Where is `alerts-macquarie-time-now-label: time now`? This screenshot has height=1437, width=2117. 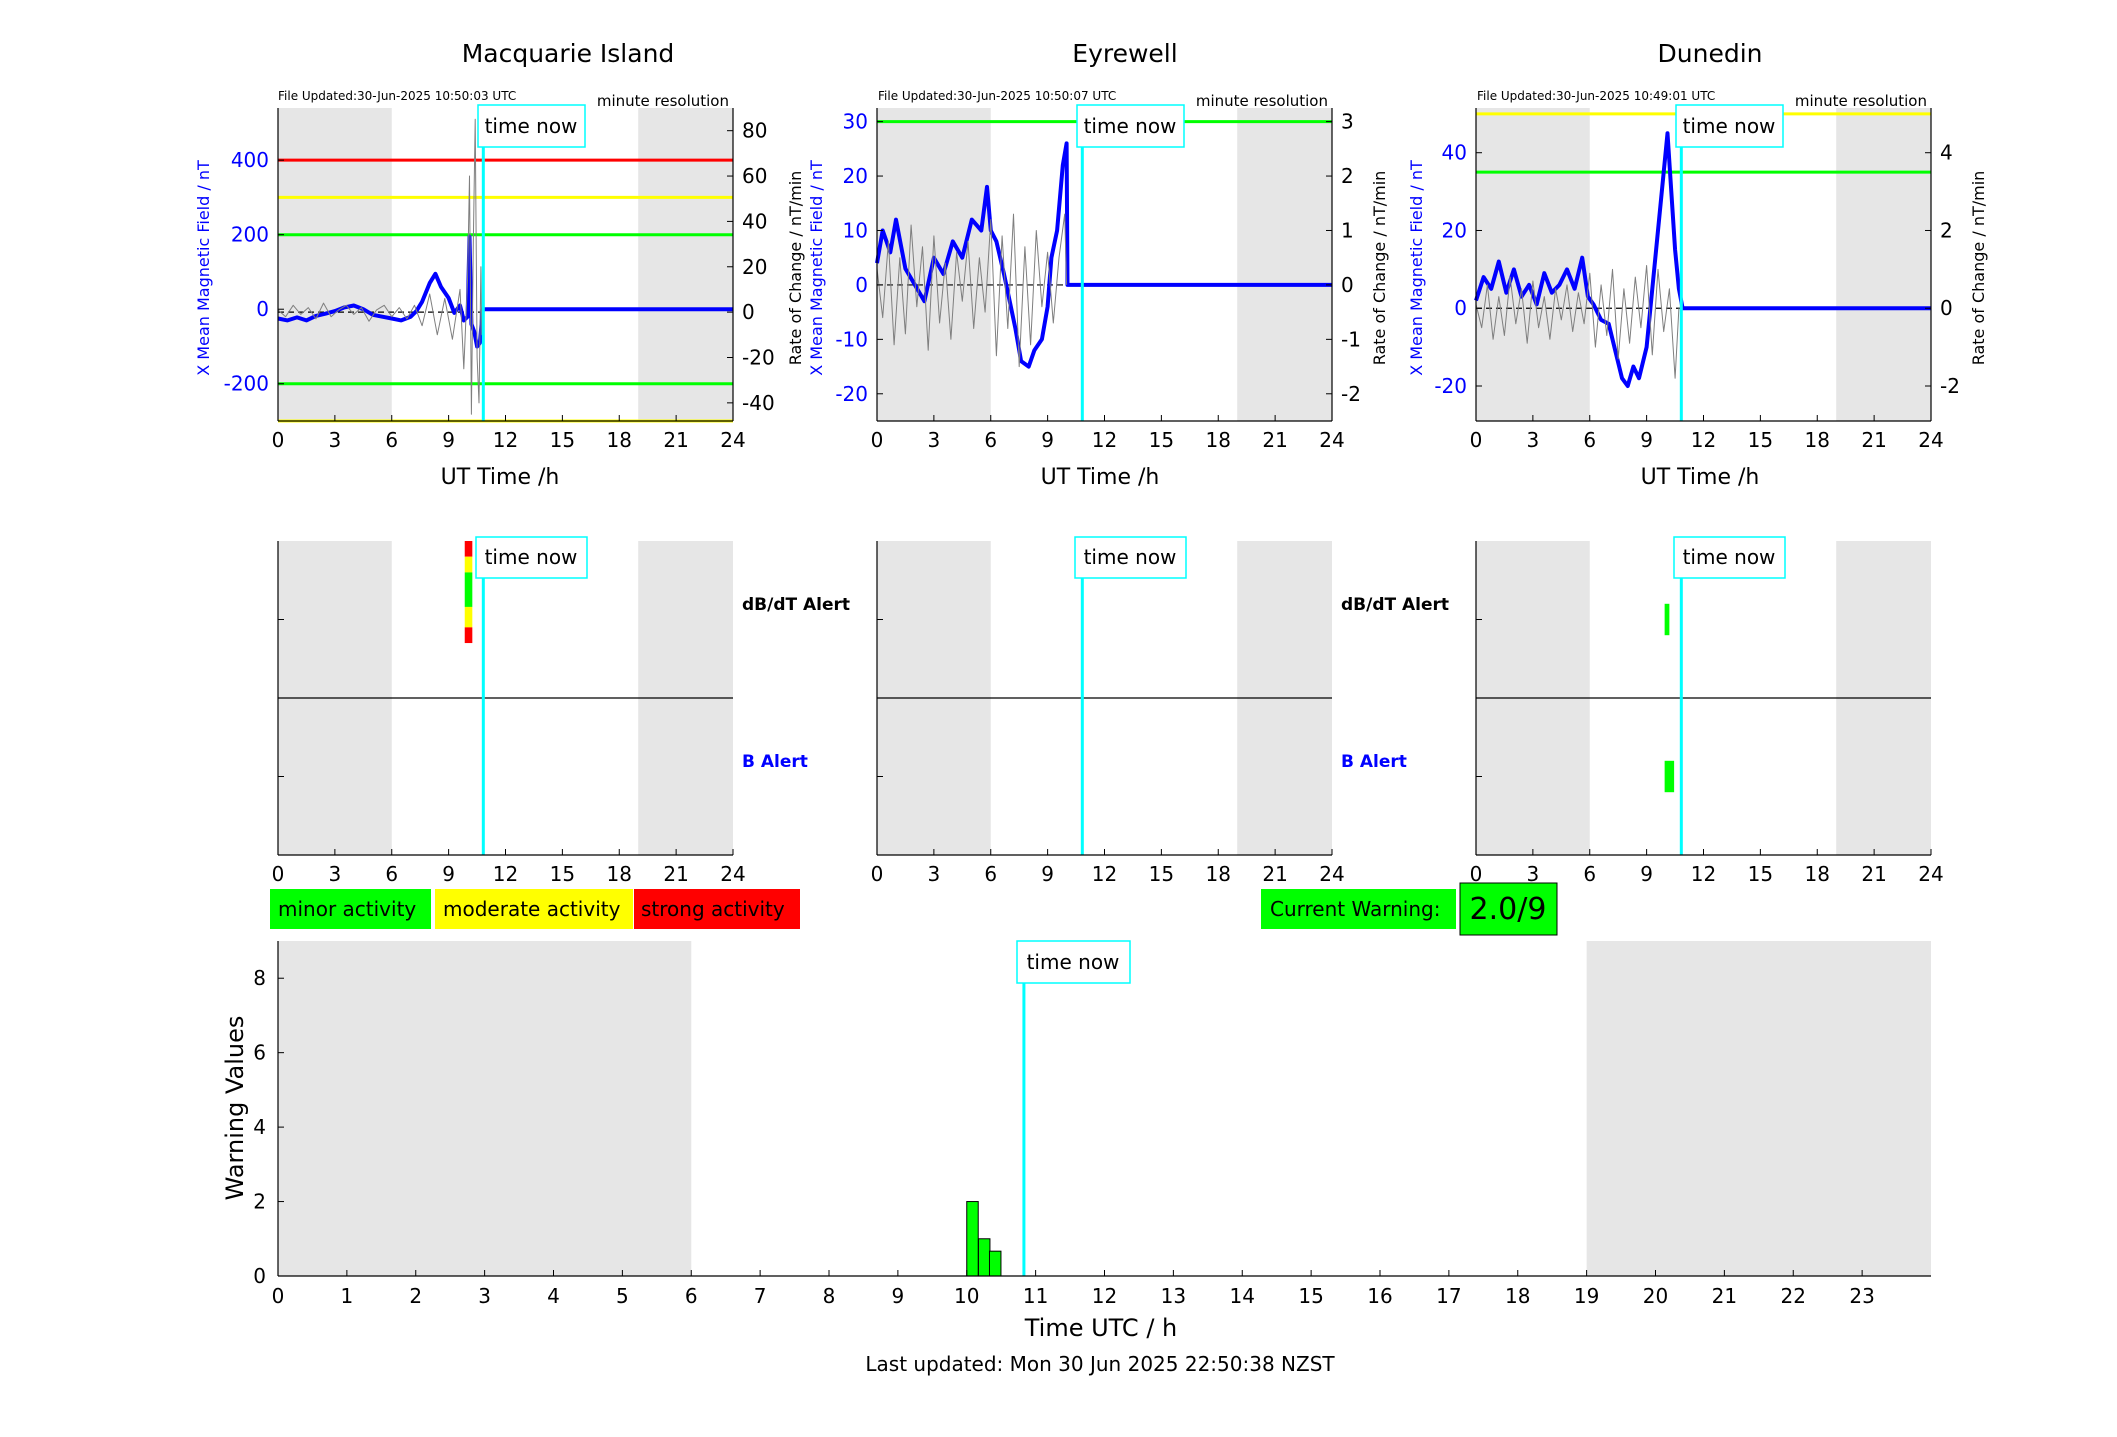
alerts-macquarie-time-now-label: time now is located at coordinates (531, 557).